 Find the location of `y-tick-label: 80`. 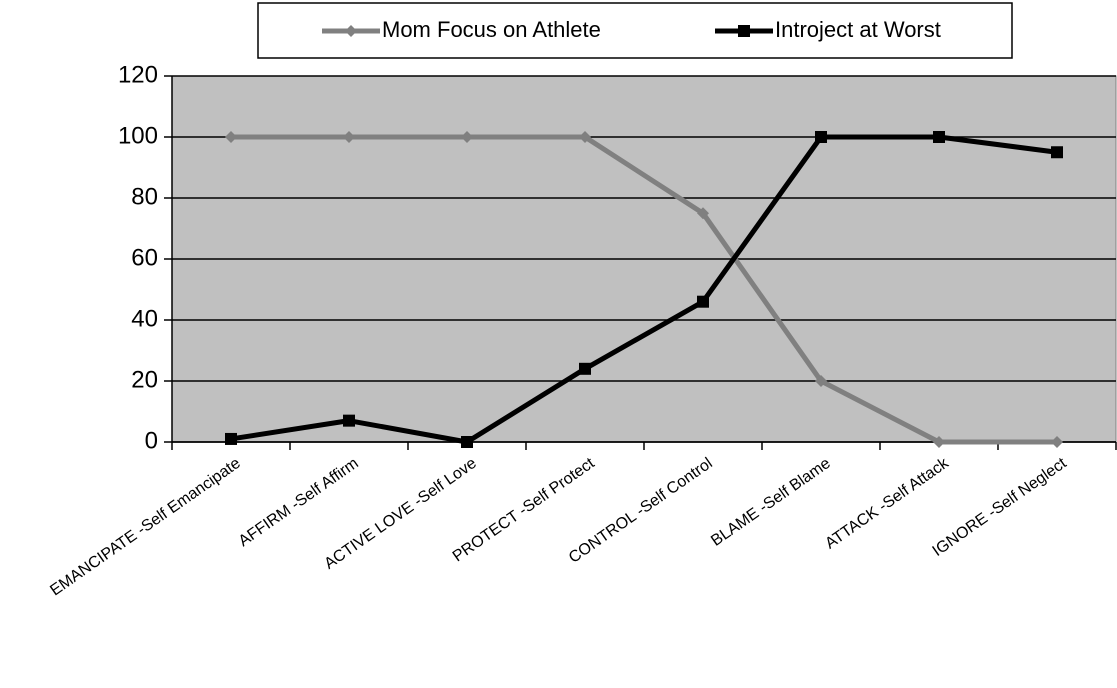

y-tick-label: 80 is located at coordinates (144, 196).